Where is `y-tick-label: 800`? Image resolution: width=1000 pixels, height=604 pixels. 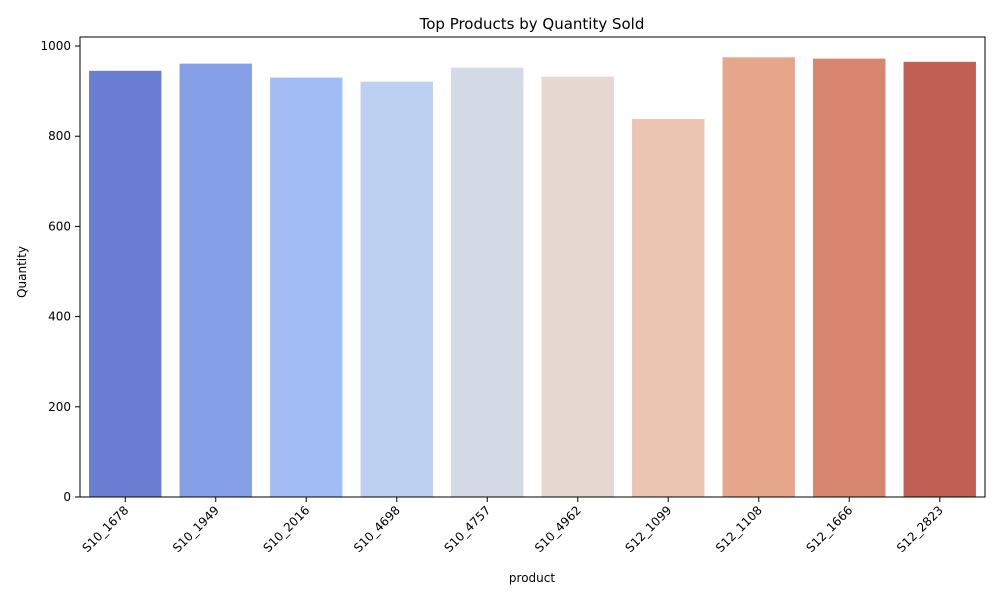 y-tick-label: 800 is located at coordinates (59, 136).